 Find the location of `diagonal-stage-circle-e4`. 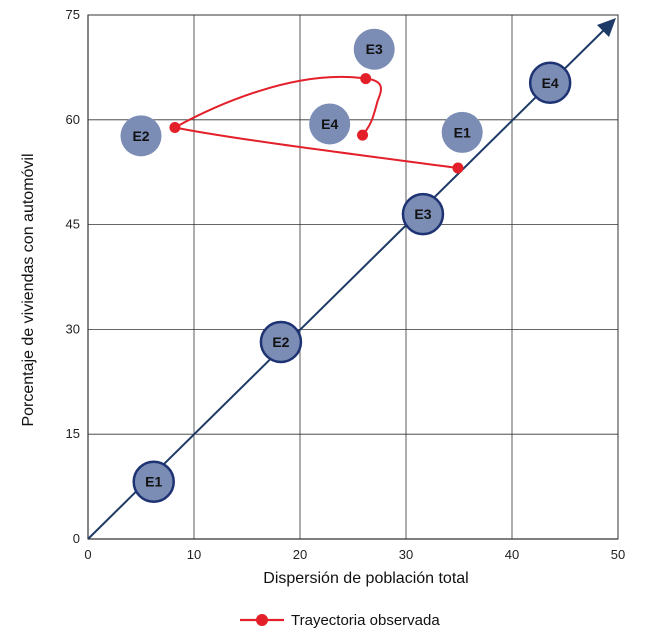

diagonal-stage-circle-e4 is located at coordinates (550, 83).